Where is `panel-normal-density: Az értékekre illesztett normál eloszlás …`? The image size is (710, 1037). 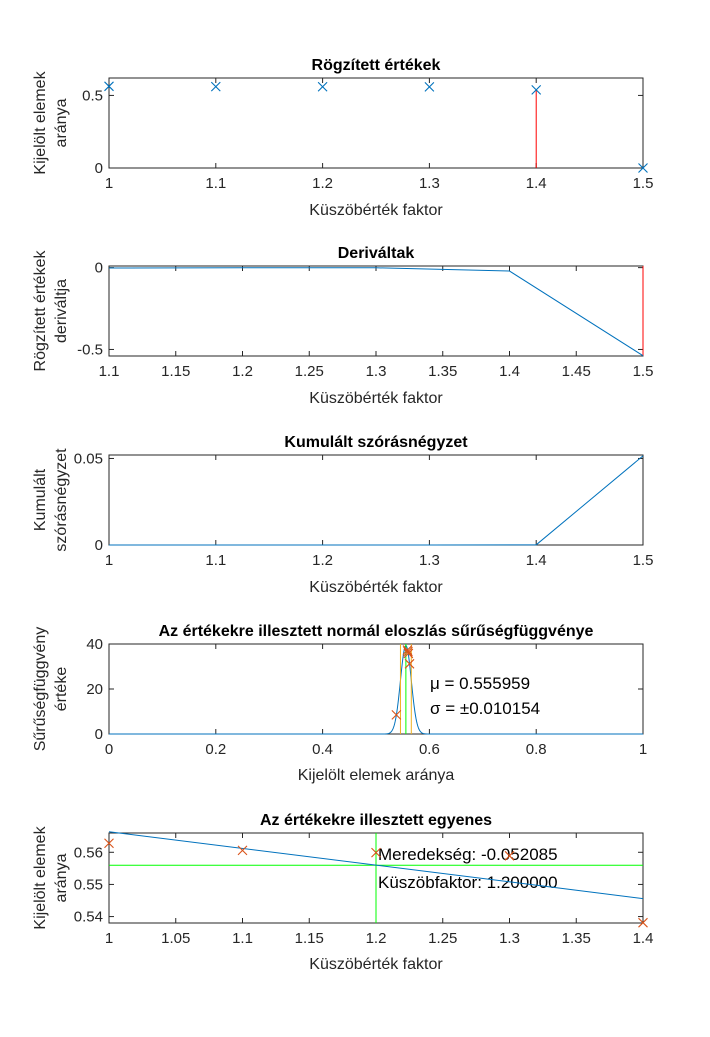 panel-normal-density: Az értékekre illesztett normál eloszlás … is located at coordinates (339, 703).